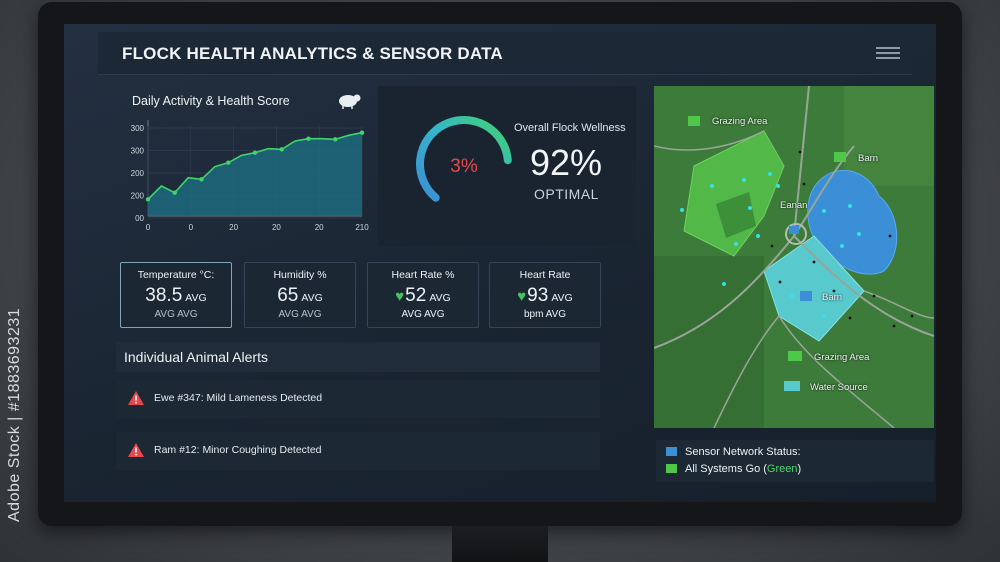 The height and width of the screenshot is (562, 1000). I want to click on map-label-barn: Barn, so click(868, 158).